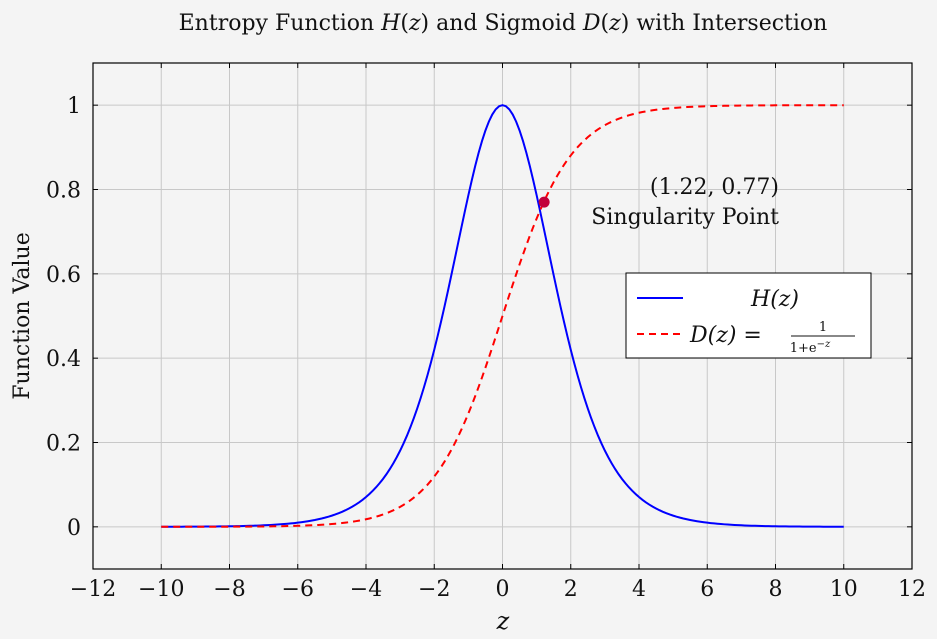 This screenshot has height=639, width=937. Describe the element at coordinates (161, 589) in the screenshot. I see `x-tick-label: −10` at that location.